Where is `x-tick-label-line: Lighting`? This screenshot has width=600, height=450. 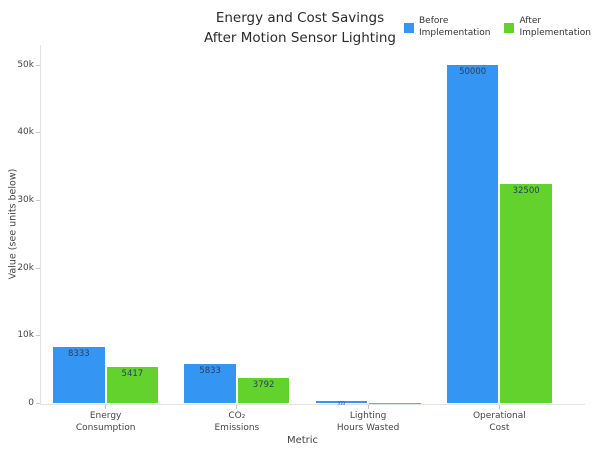
x-tick-label-line: Lighting is located at coordinates (368, 415).